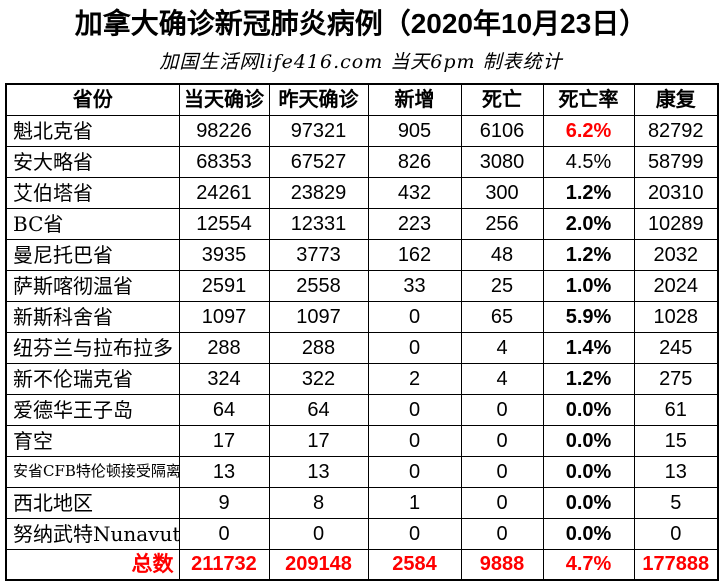 This screenshot has height=584, width=722. Describe the element at coordinates (224, 99) in the screenshot. I see `col-header-today: 当天确诊` at that location.